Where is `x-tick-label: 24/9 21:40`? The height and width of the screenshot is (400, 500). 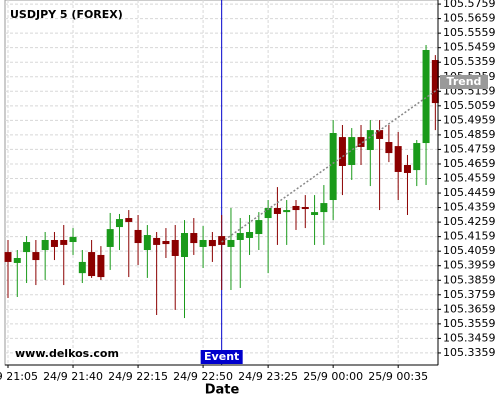
x-tick-label: 24/9 21:40 is located at coordinates (73, 376).